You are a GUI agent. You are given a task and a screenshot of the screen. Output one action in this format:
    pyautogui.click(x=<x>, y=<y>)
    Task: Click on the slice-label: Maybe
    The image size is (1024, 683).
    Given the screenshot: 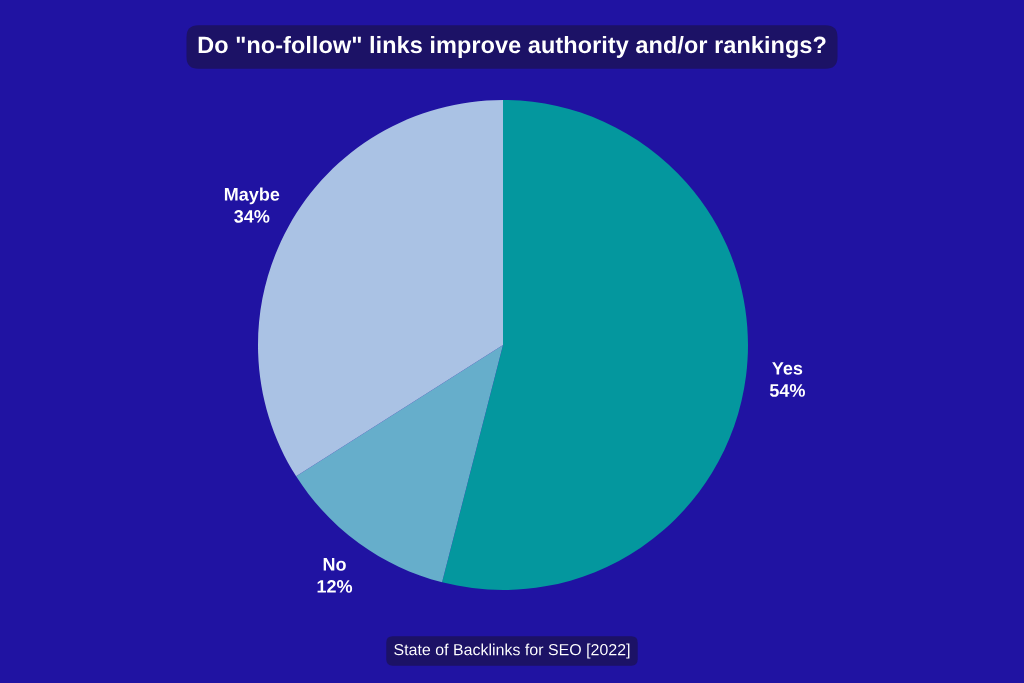 What is the action you would take?
    pyautogui.click(x=252, y=196)
    